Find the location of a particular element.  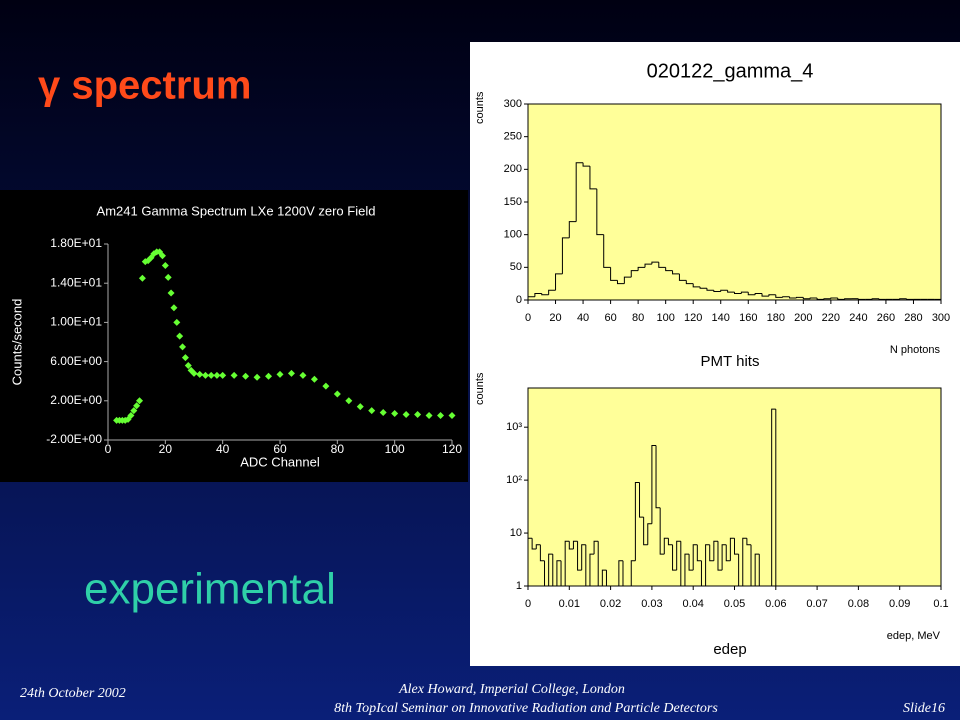

slide-label: experimental is located at coordinates (210, 589).